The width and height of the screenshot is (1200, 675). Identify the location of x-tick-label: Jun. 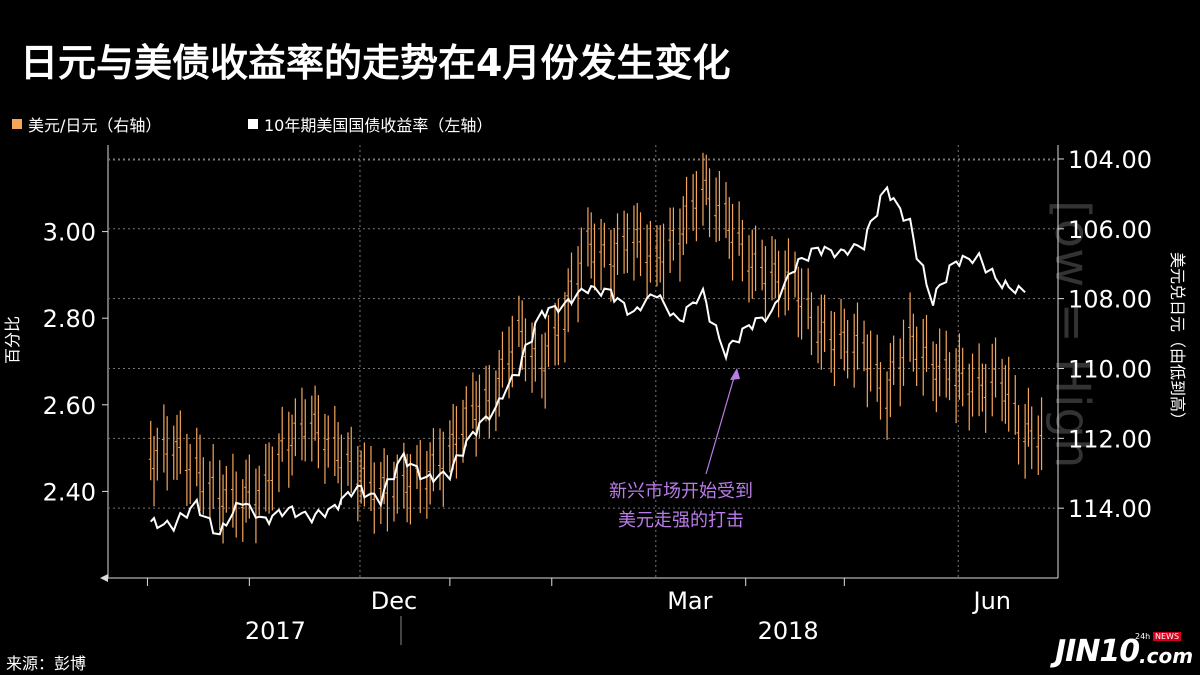
(992, 601).